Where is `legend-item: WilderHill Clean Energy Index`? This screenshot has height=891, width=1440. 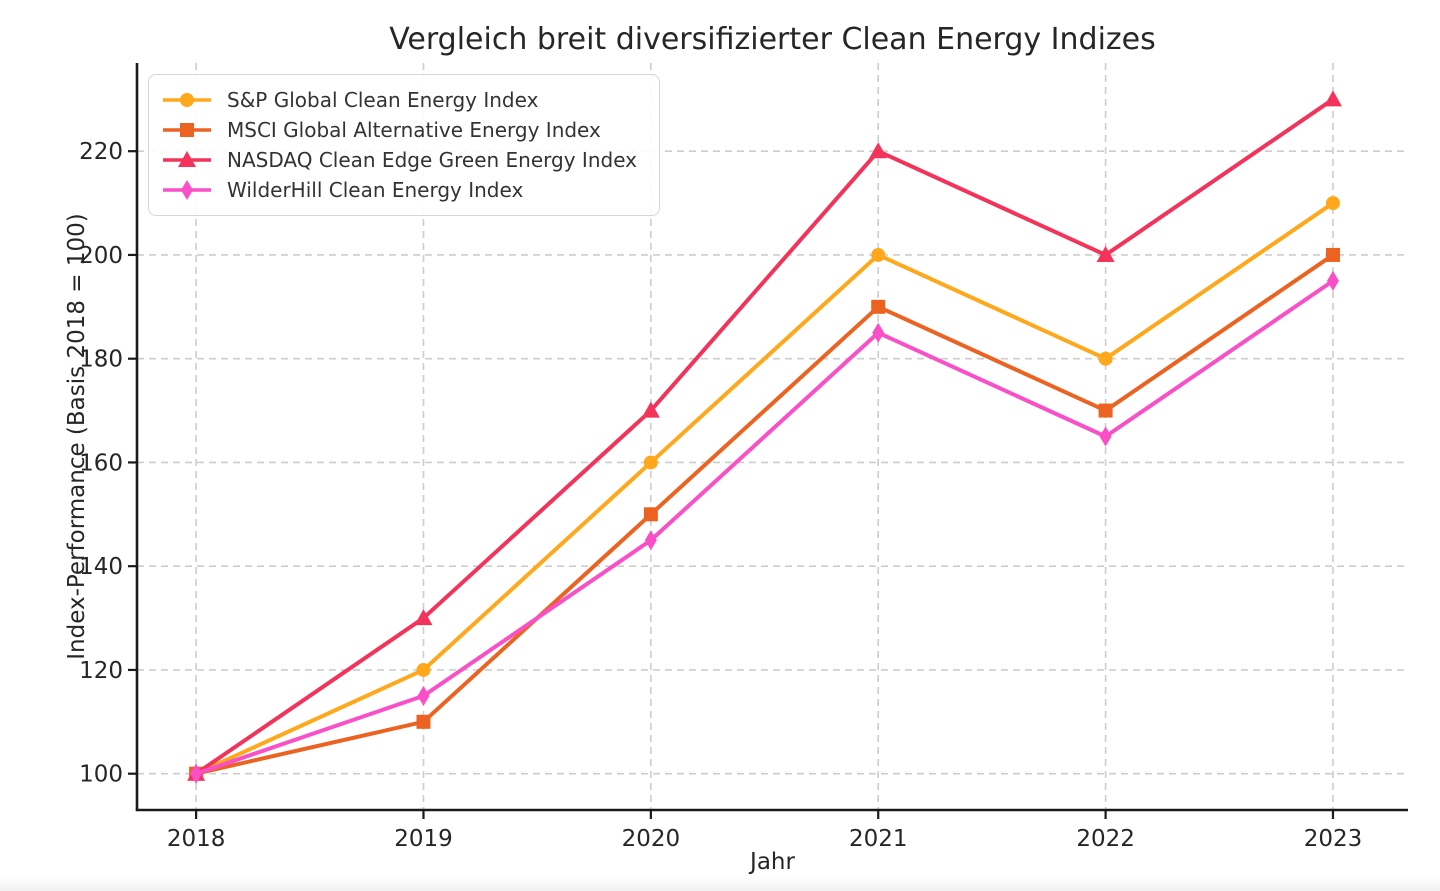 legend-item: WilderHill Clean Energy Index is located at coordinates (399, 190).